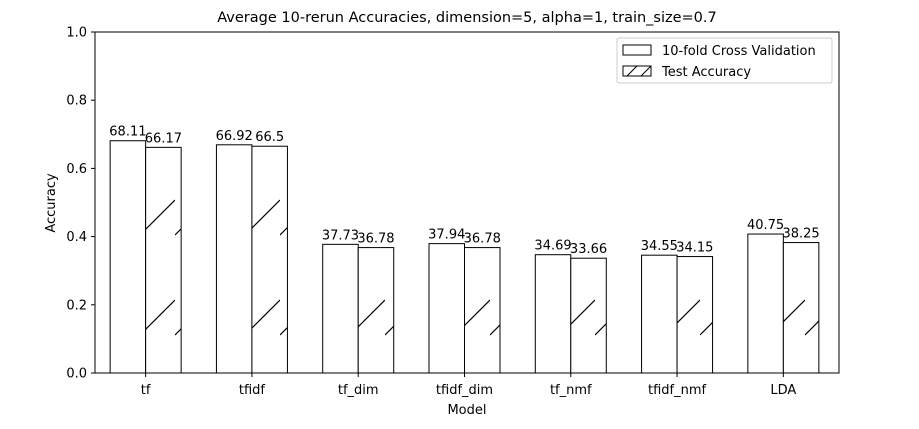  What do you see at coordinates (637, 50) in the screenshot?
I see `legend-swatch-cross-validation` at bounding box center [637, 50].